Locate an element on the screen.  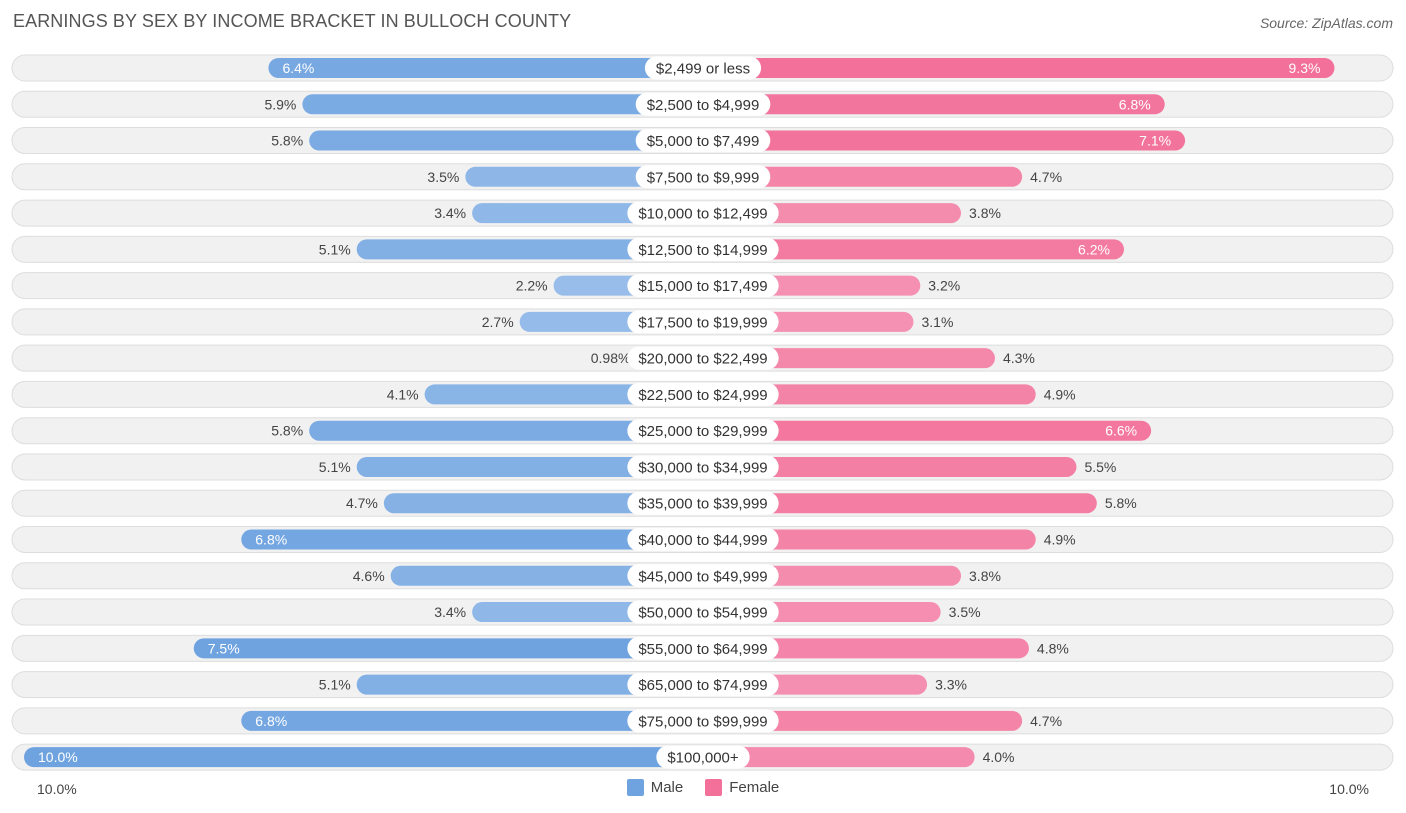
legend-swatch-male is located at coordinates (635, 787).